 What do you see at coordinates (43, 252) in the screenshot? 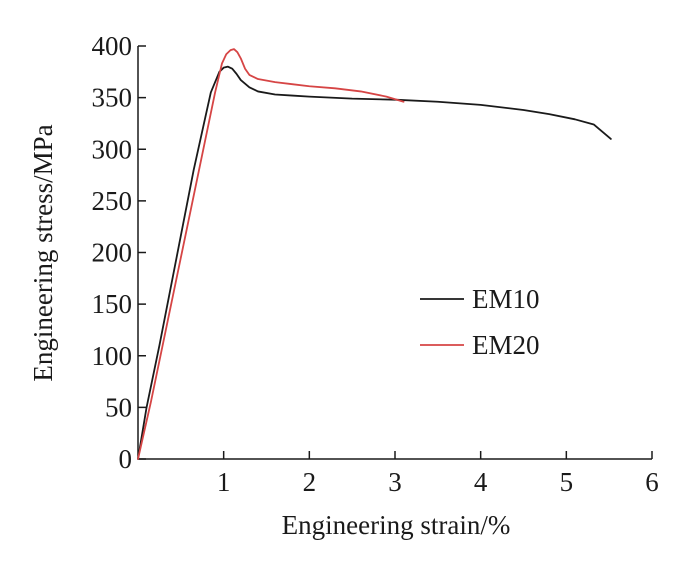
I see `y-axis-label: Engineering stress/MPa` at bounding box center [43, 252].